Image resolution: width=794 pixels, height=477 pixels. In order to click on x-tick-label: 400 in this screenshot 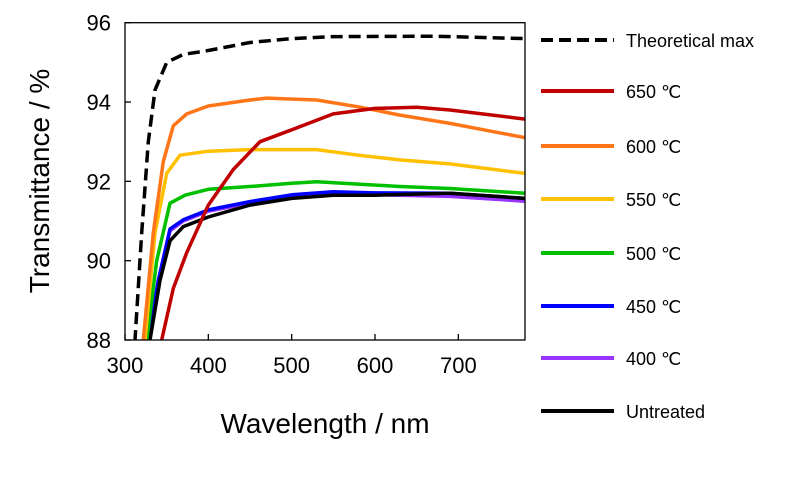, I will do `click(208, 365)`.